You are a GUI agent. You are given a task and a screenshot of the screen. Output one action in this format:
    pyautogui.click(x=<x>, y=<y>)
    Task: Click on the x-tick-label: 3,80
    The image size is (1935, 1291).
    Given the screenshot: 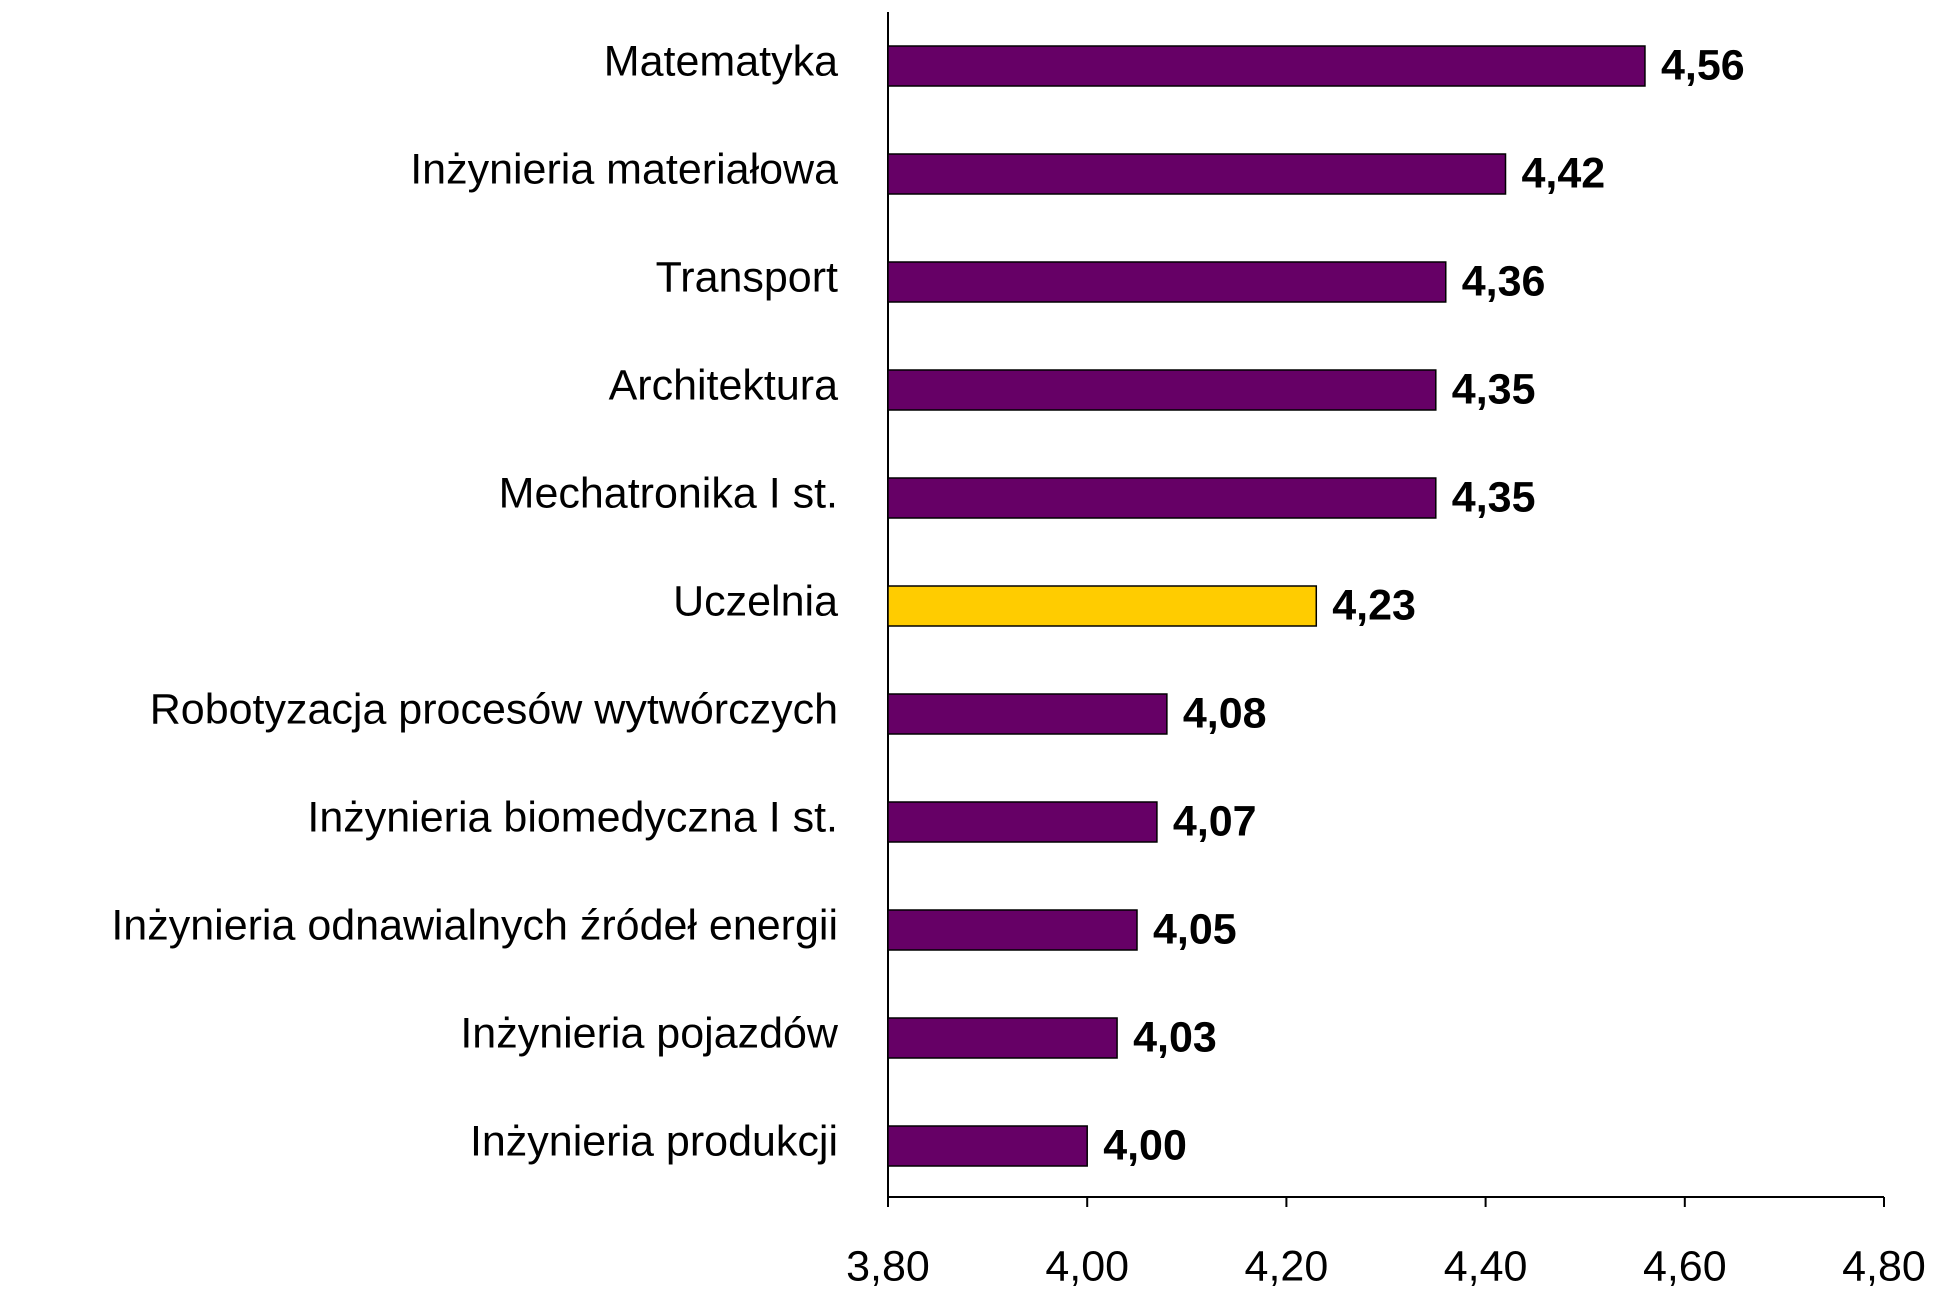 What is the action you would take?
    pyautogui.click(x=888, y=1266)
    